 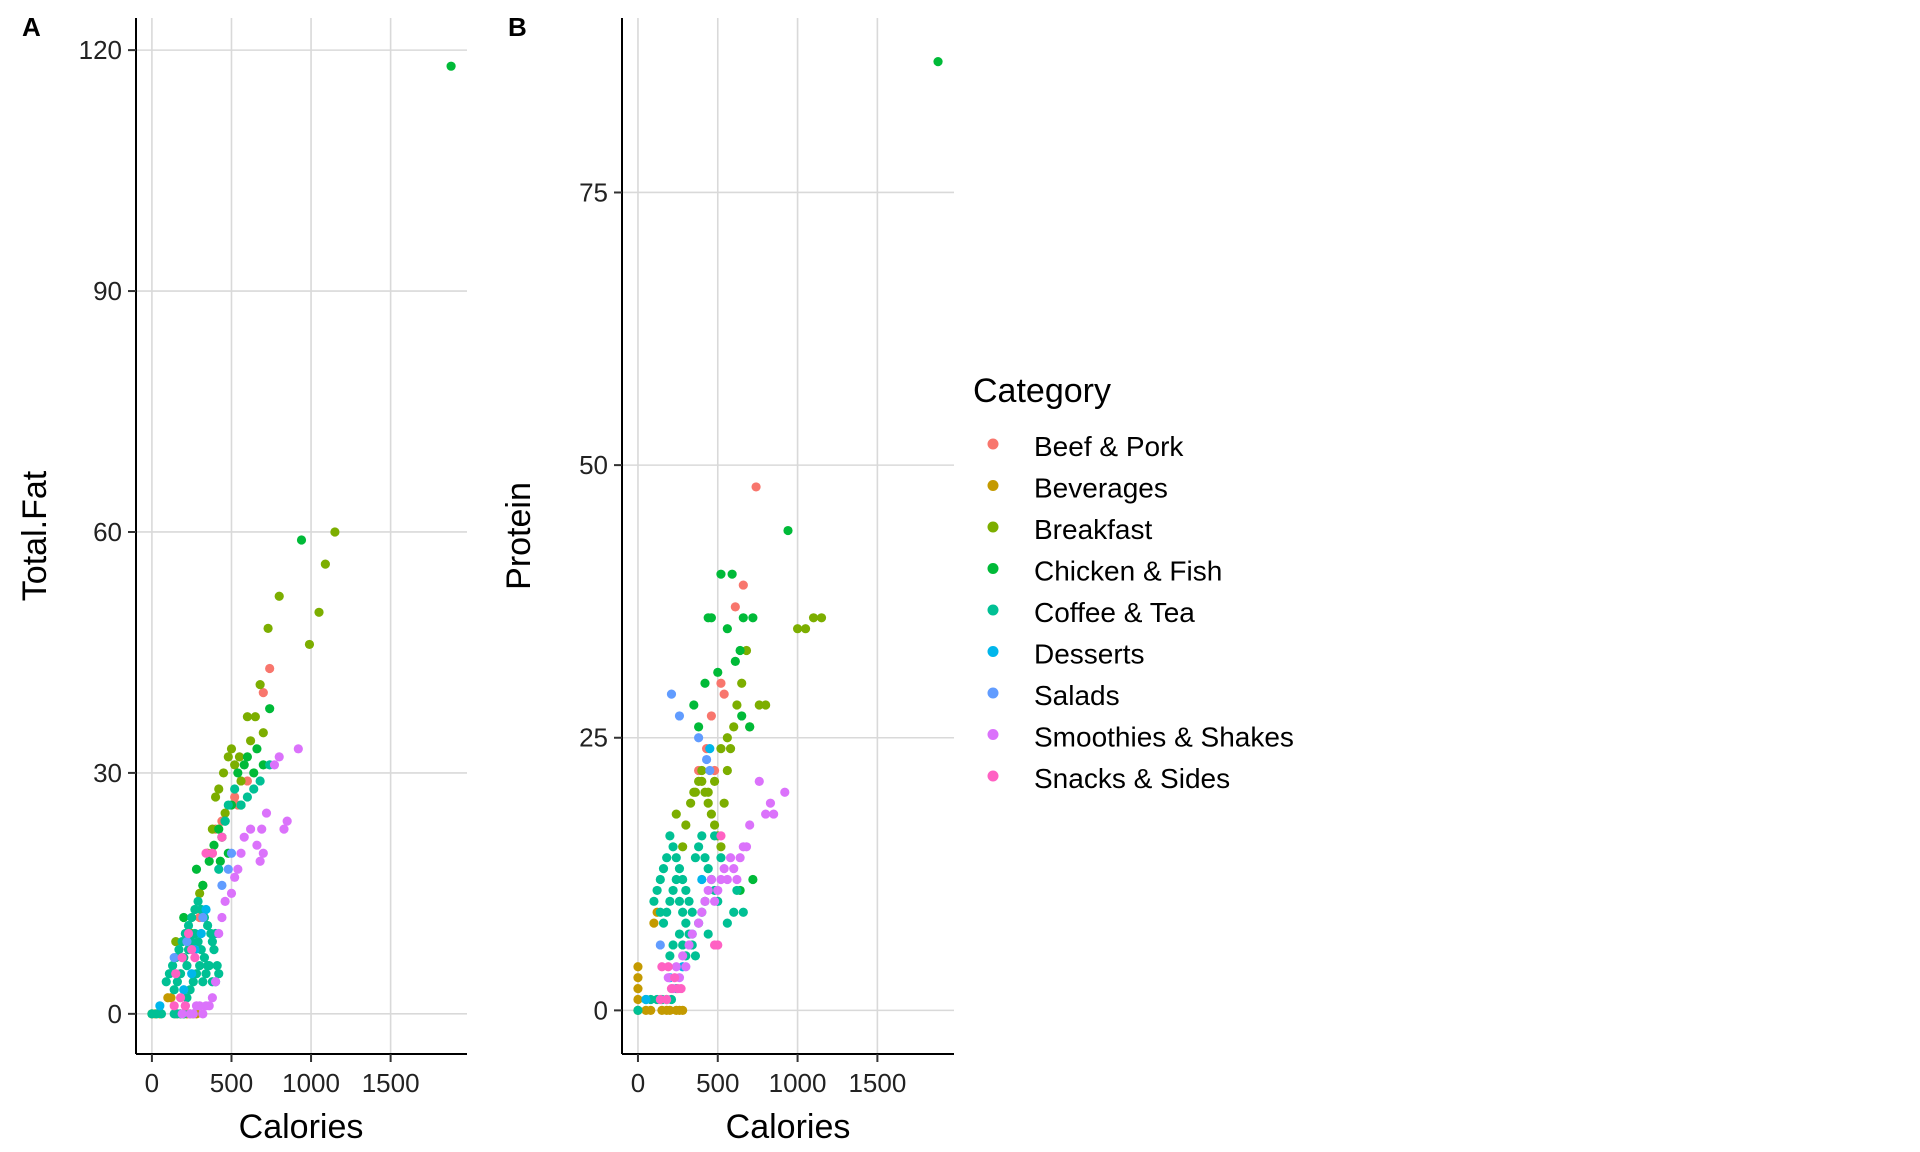 I want to click on panel-a-y-tick-label: 0, so click(x=115, y=1014).